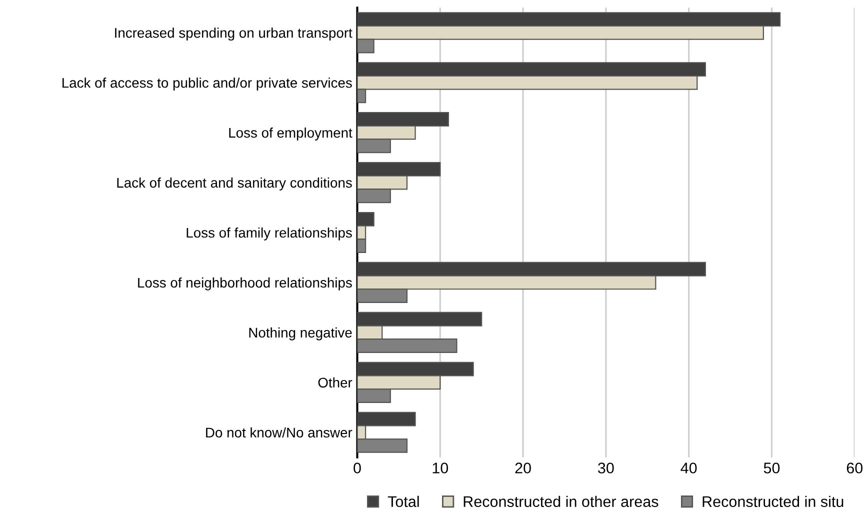 The height and width of the screenshot is (511, 865). Describe the element at coordinates (523, 468) in the screenshot. I see `x-tick-label: 20` at that location.